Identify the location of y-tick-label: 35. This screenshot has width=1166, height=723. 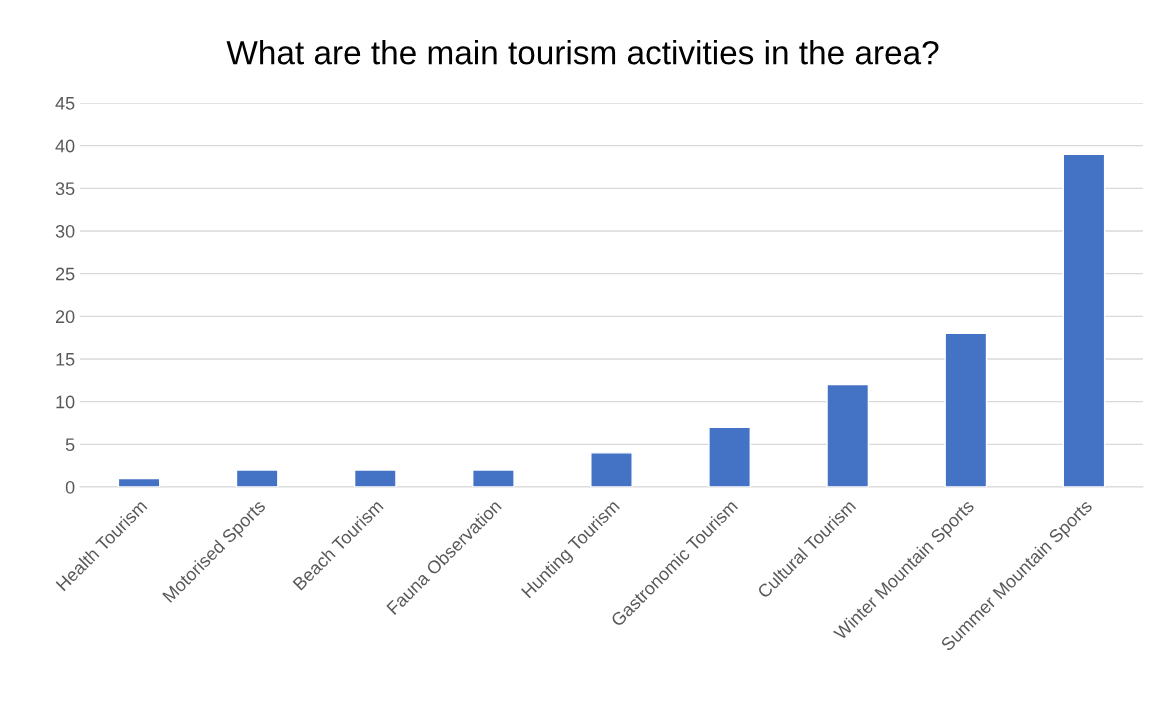
(65, 189).